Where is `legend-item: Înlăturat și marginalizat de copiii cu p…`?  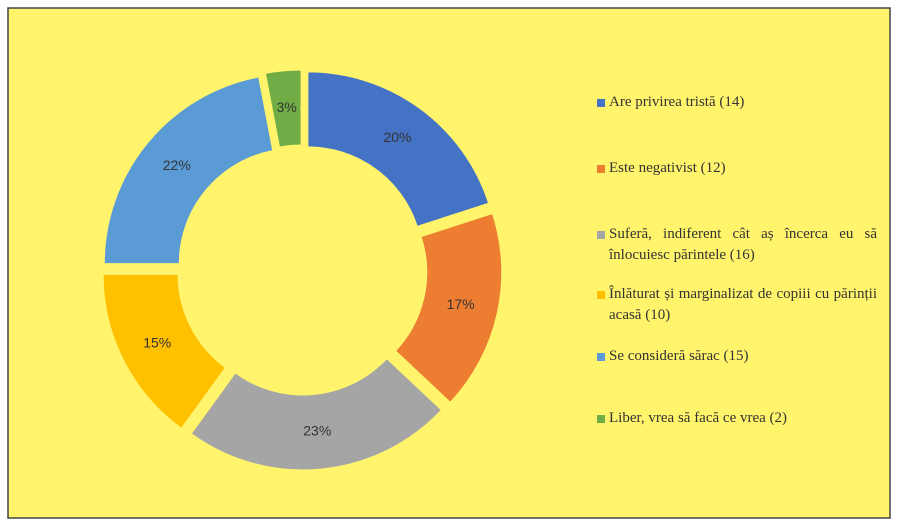
legend-item: Înlăturat și marginalizat de copiii cu p… is located at coordinates (737, 305).